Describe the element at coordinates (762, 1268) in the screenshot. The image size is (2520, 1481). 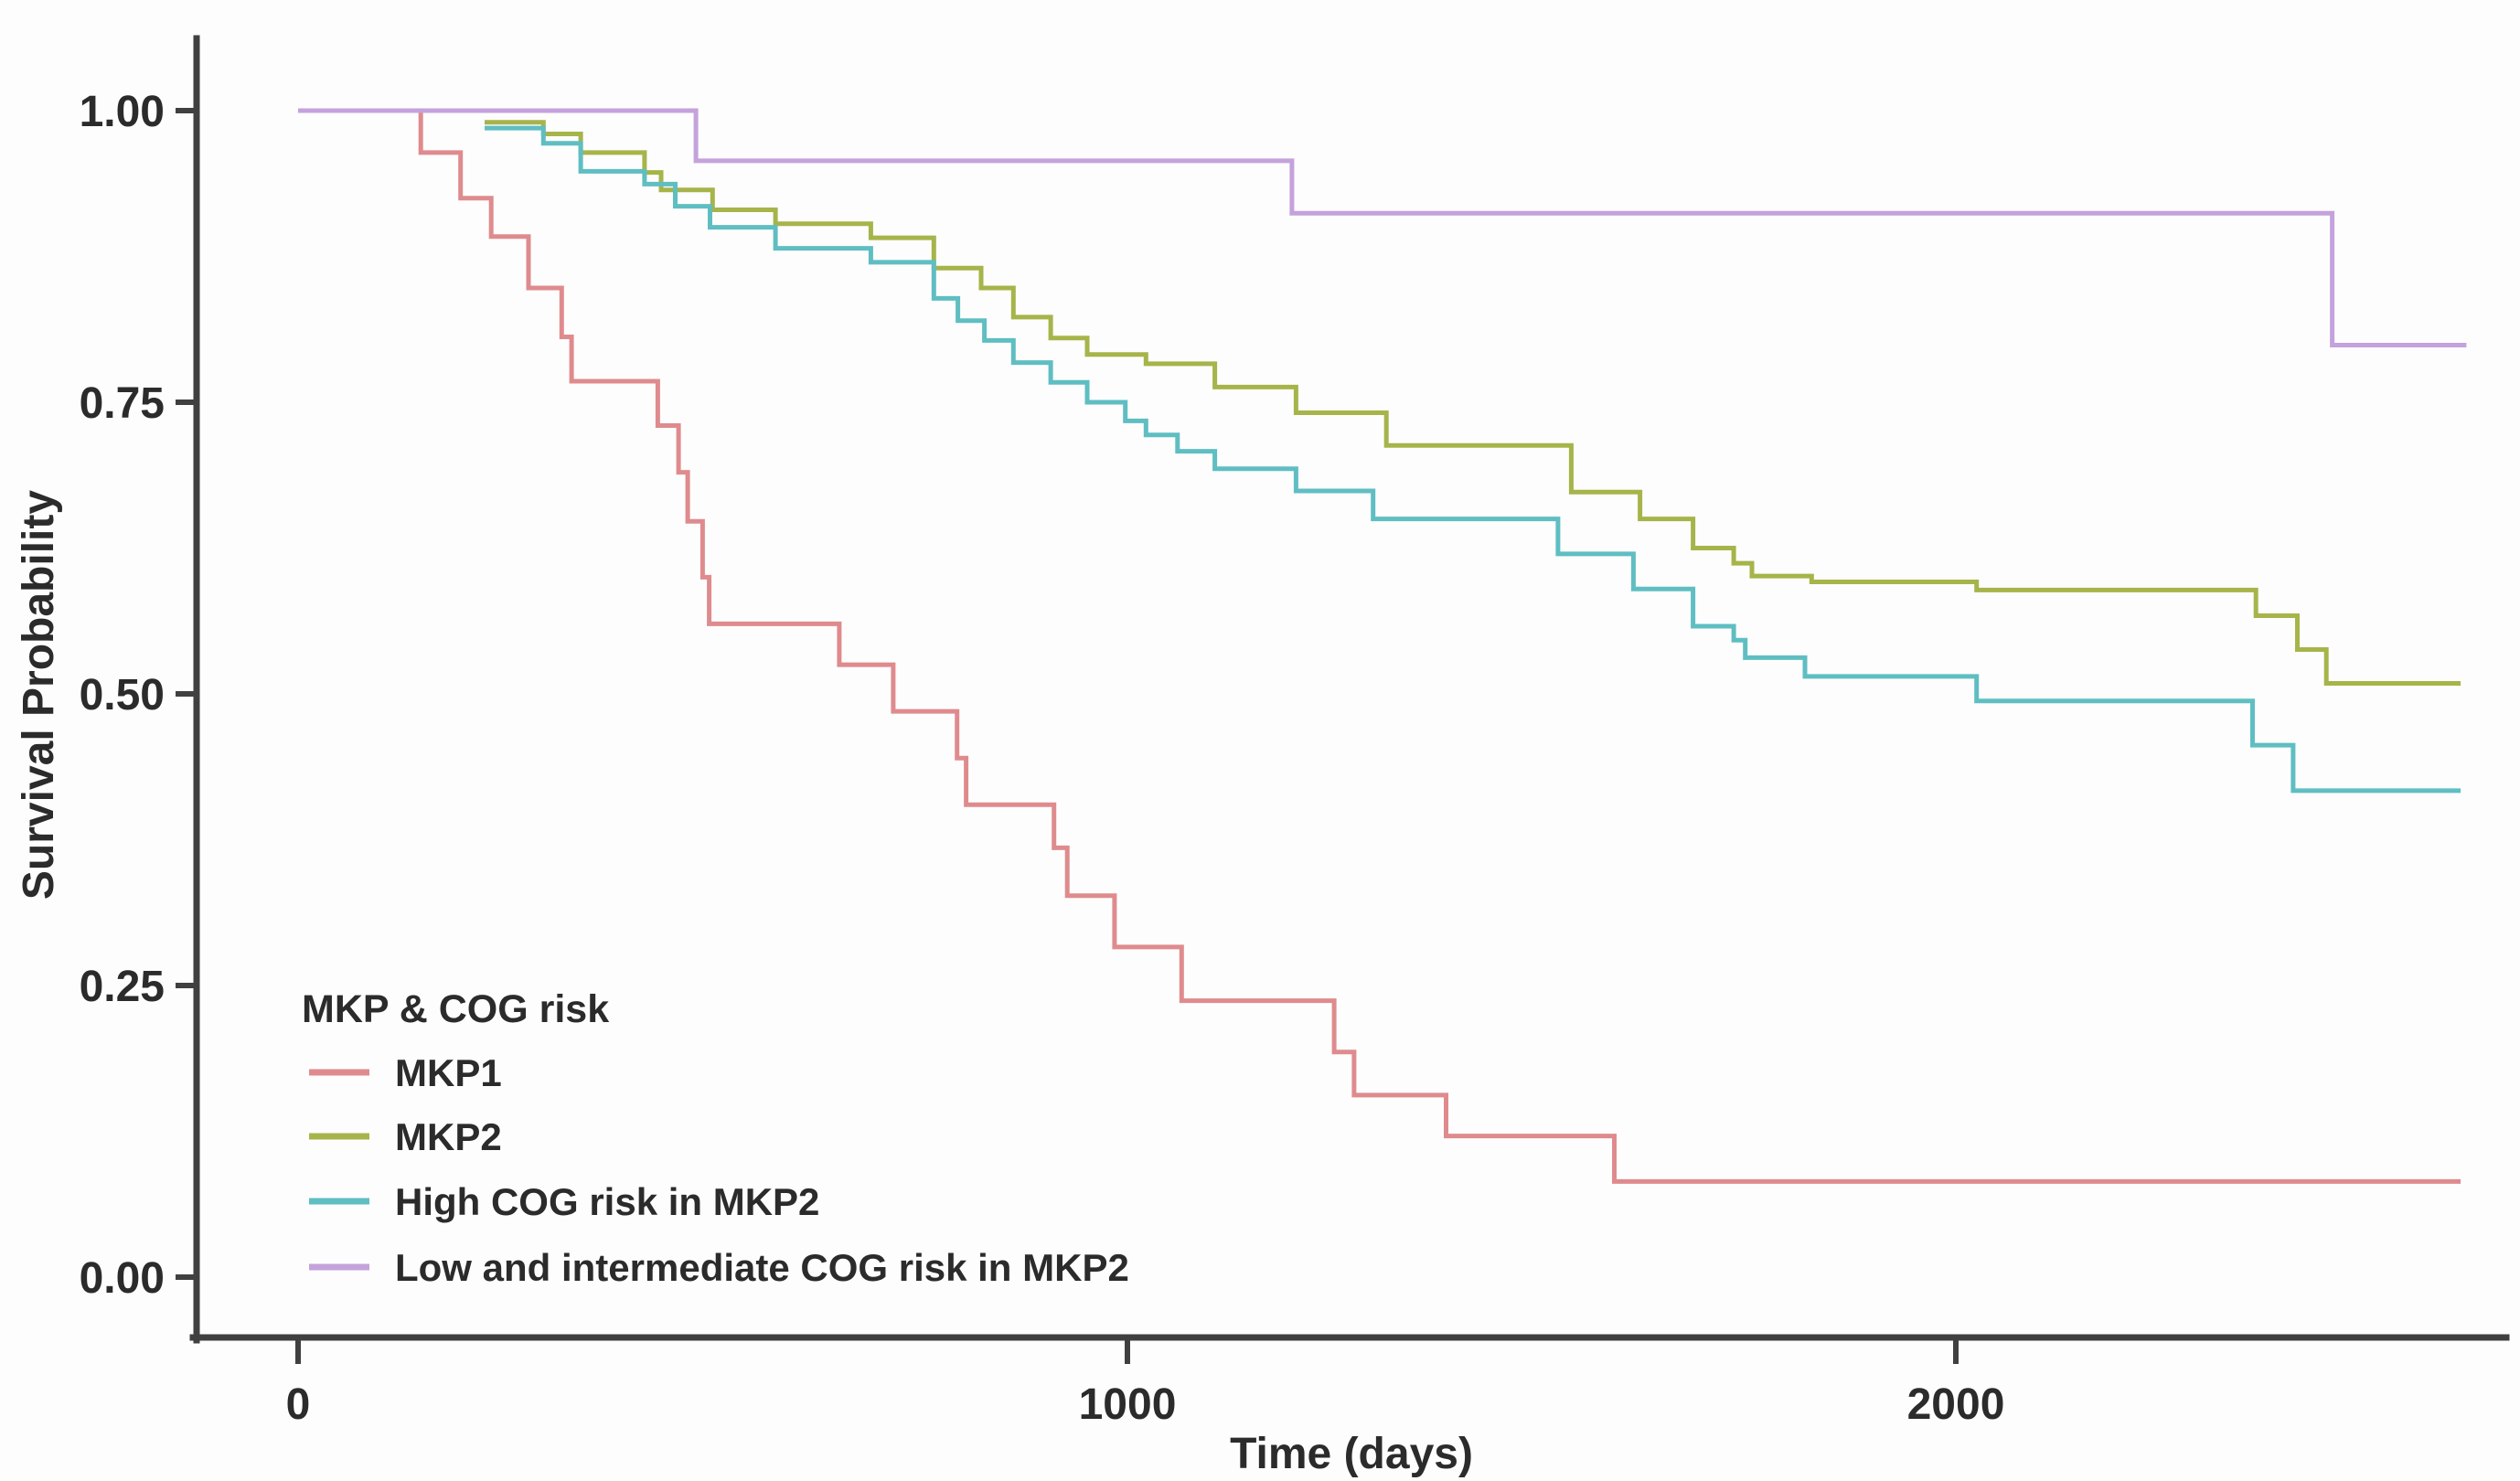
I see `legend-label-low-int-cog: Low and intermediate COG risk in MKP2` at that location.